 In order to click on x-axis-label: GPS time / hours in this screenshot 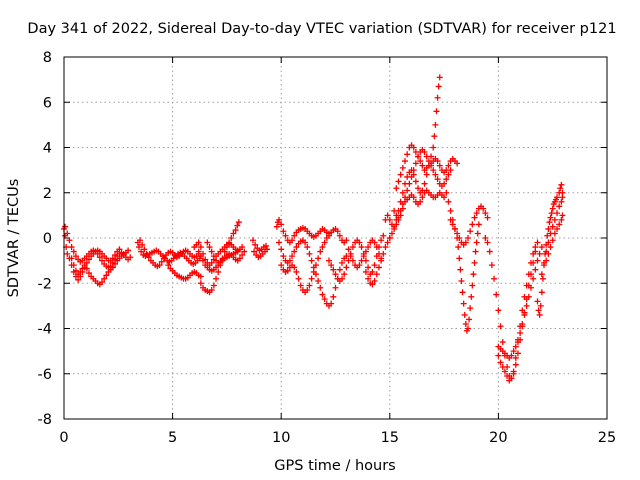, I will do `click(334, 466)`.